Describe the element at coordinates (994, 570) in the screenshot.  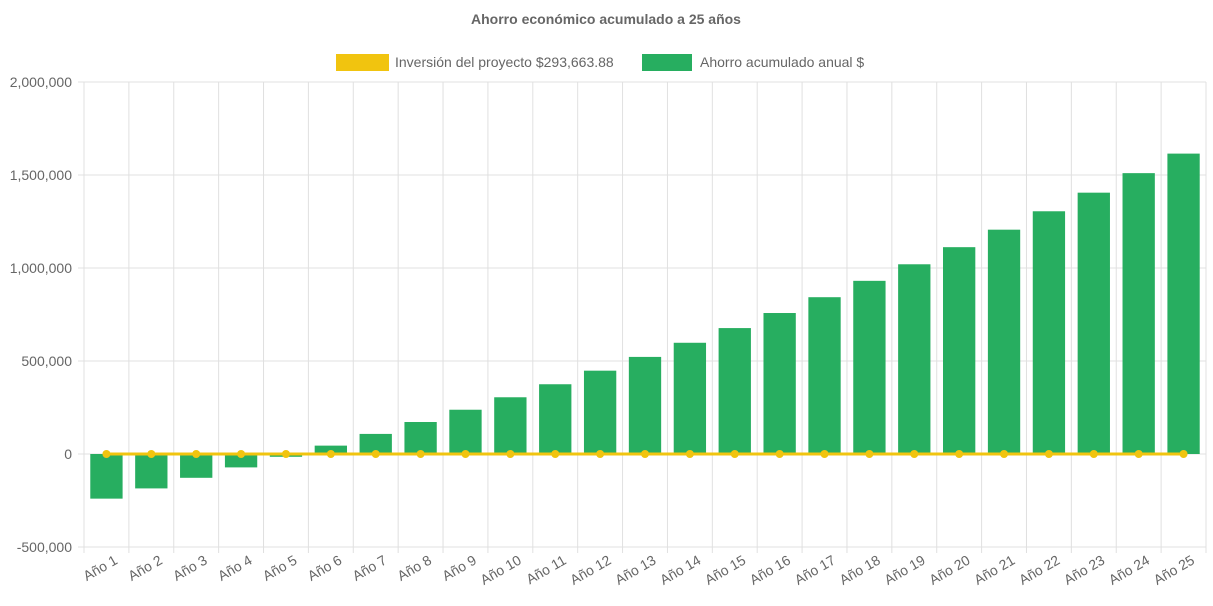
I see `x-tick-label: Año 21` at that location.